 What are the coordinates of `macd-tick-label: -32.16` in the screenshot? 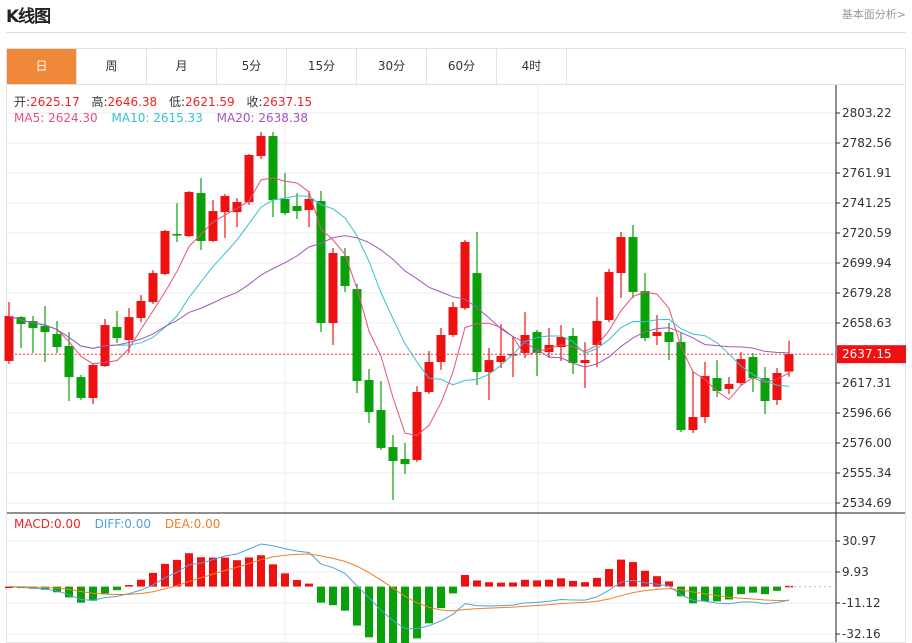 It's located at (861, 634).